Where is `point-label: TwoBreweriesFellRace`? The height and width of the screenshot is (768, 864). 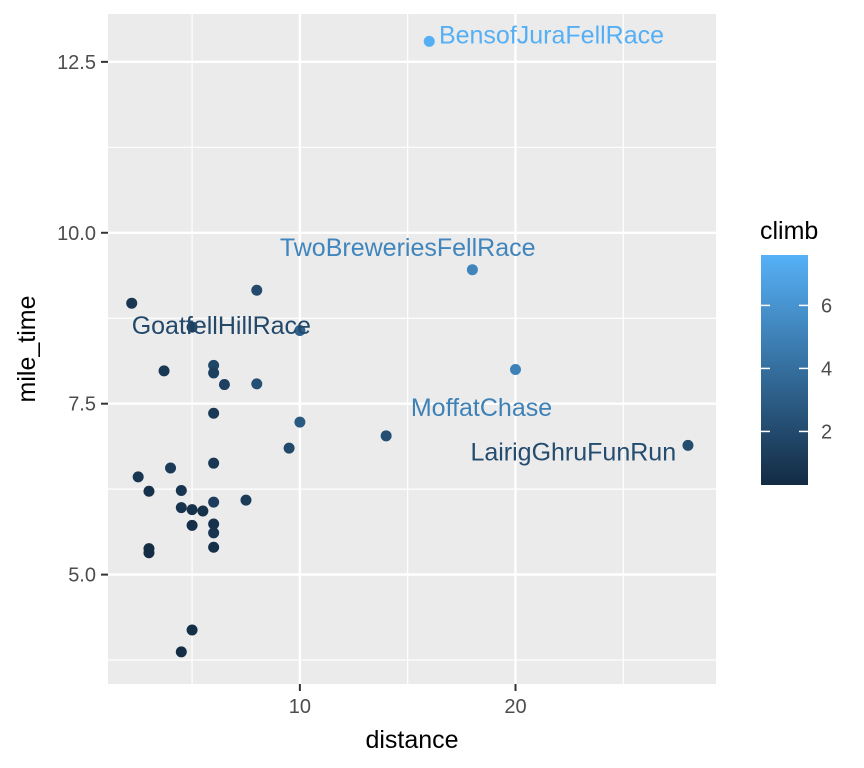 point-label: TwoBreweriesFellRace is located at coordinates (408, 248).